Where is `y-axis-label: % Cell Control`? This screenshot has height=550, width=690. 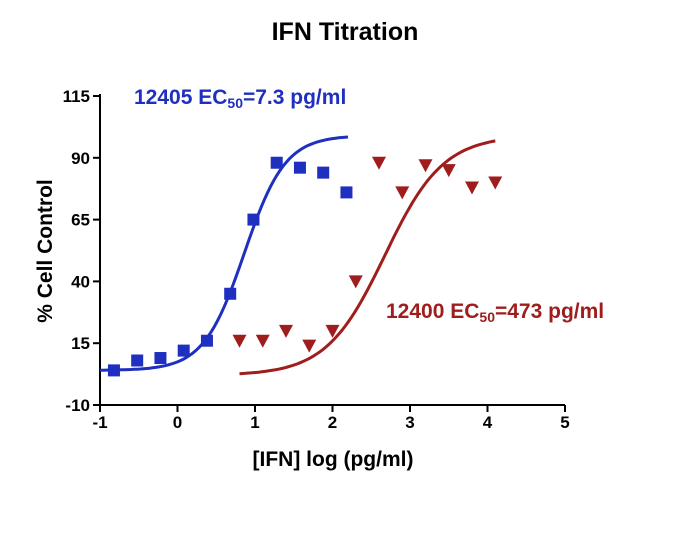
y-axis-label: % Cell Control is located at coordinates (45, 251).